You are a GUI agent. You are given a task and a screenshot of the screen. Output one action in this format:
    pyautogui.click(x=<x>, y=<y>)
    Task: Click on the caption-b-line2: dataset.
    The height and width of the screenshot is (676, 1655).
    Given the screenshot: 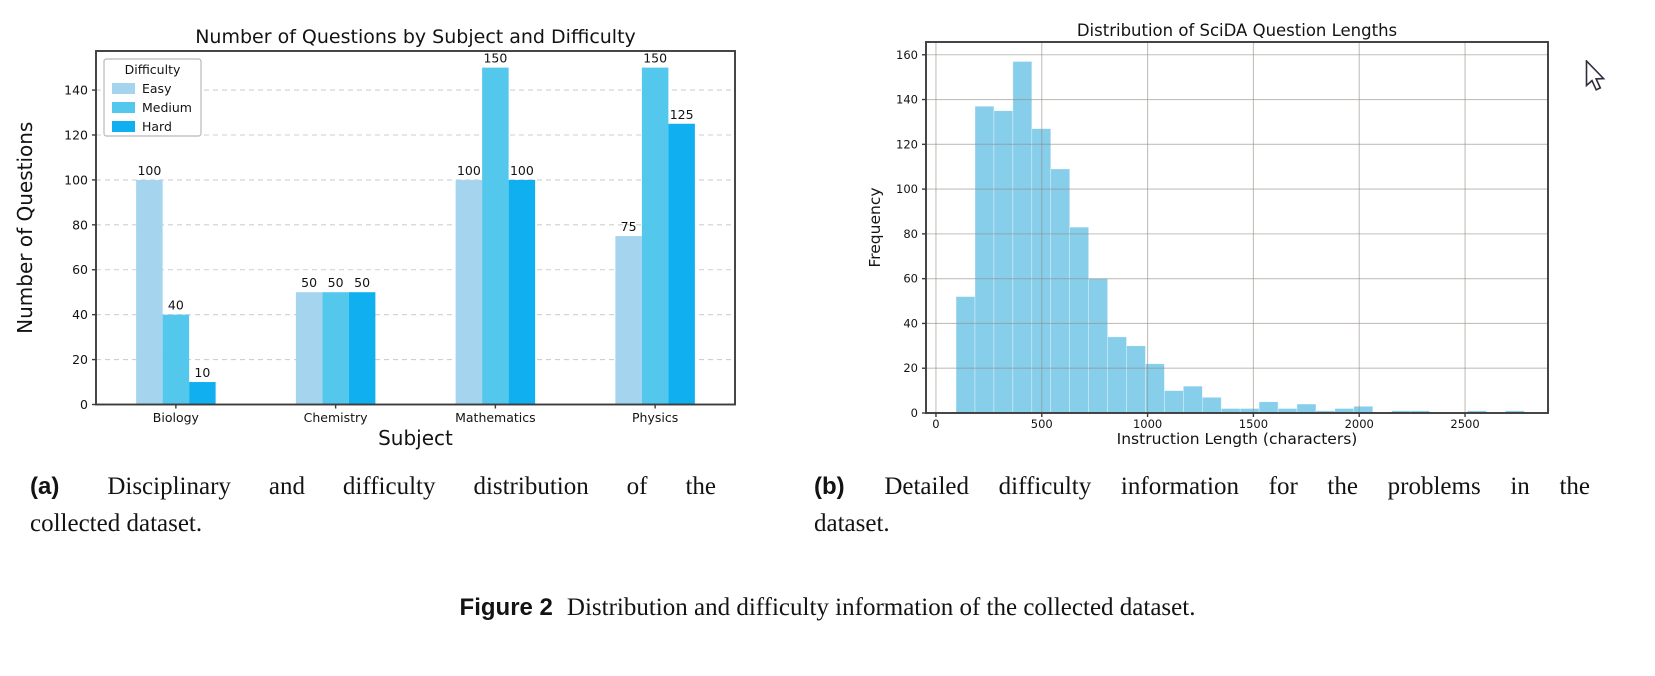 What is the action you would take?
    pyautogui.click(x=852, y=523)
    